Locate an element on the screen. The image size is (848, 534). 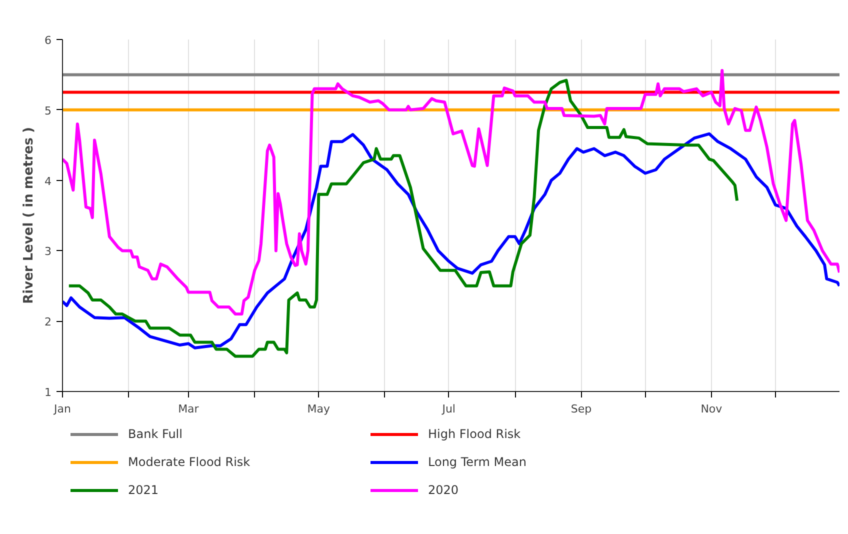
legend-label: Bank Full is located at coordinates (156, 434).